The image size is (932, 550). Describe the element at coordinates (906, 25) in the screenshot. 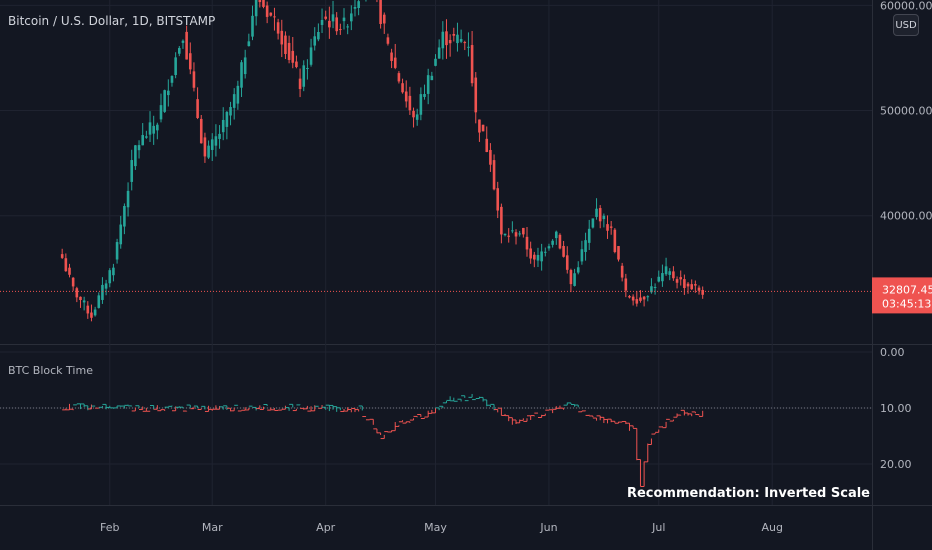

I see `currency-button: USD` at that location.